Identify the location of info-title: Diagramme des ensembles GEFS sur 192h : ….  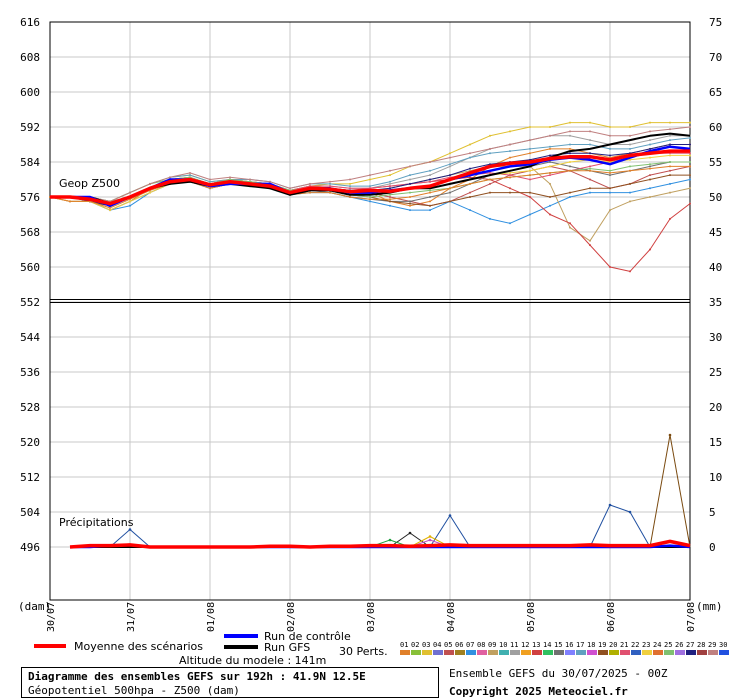
(197, 676).